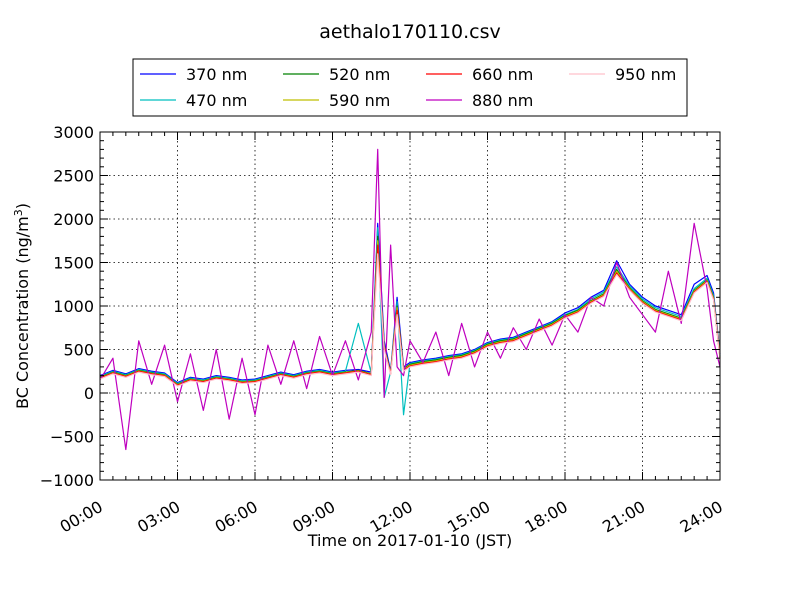 Image resolution: width=800 pixels, height=600 pixels. I want to click on legend-label-520-nm: 520 nm, so click(359, 74).